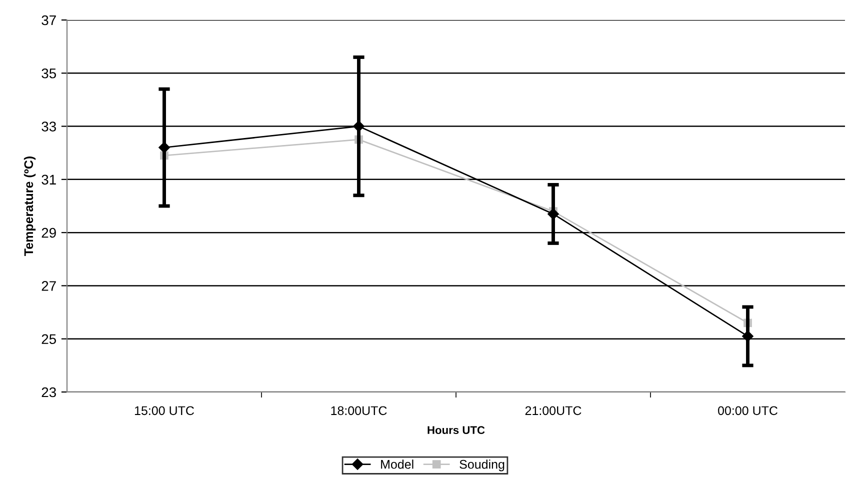 The height and width of the screenshot is (480, 850). What do you see at coordinates (164, 411) in the screenshot?
I see `x-tick-label: 15:00 UTC` at bounding box center [164, 411].